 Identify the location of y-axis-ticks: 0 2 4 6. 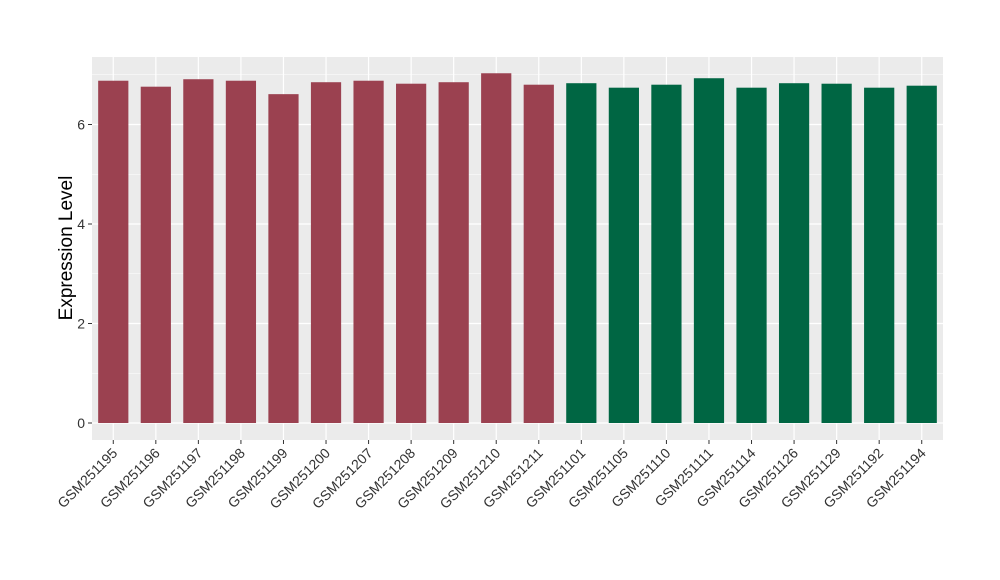
(84, 274).